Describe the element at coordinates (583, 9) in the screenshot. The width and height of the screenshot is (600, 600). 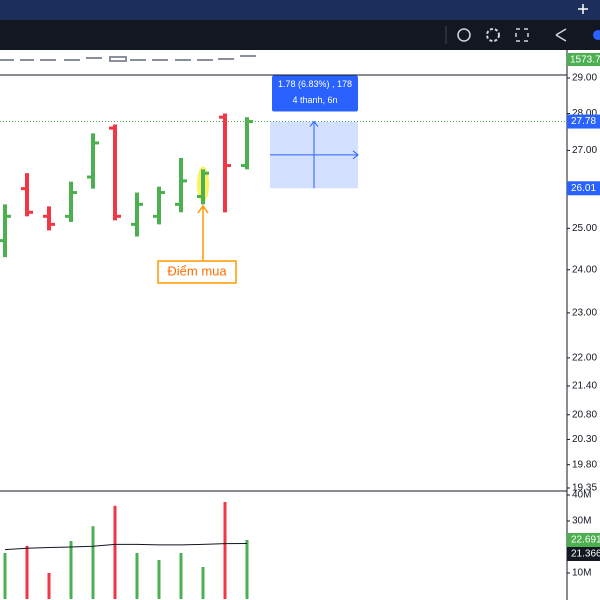
I see `new-tab-button` at that location.